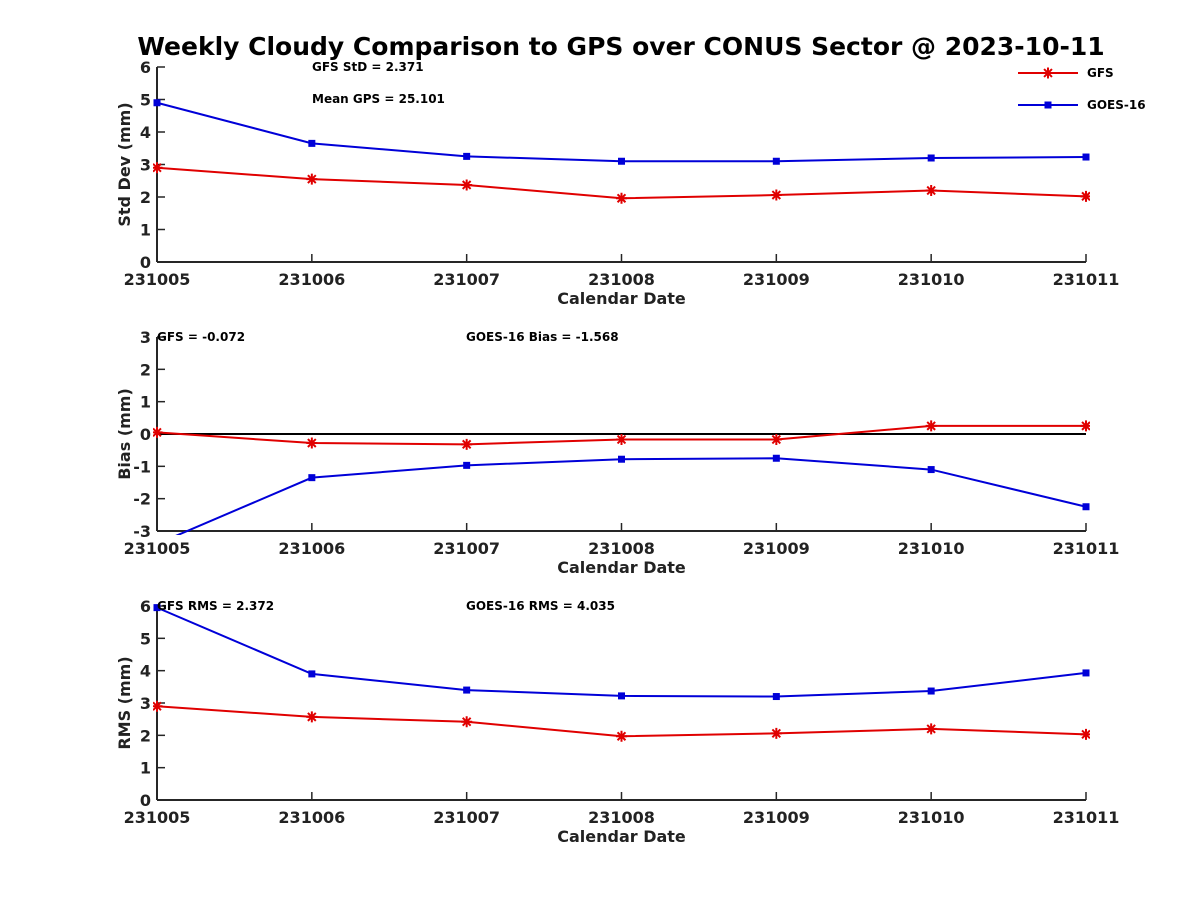 This screenshot has width=1200, height=900. What do you see at coordinates (142, 531) in the screenshot?
I see `y-tick-label: -3` at bounding box center [142, 531].